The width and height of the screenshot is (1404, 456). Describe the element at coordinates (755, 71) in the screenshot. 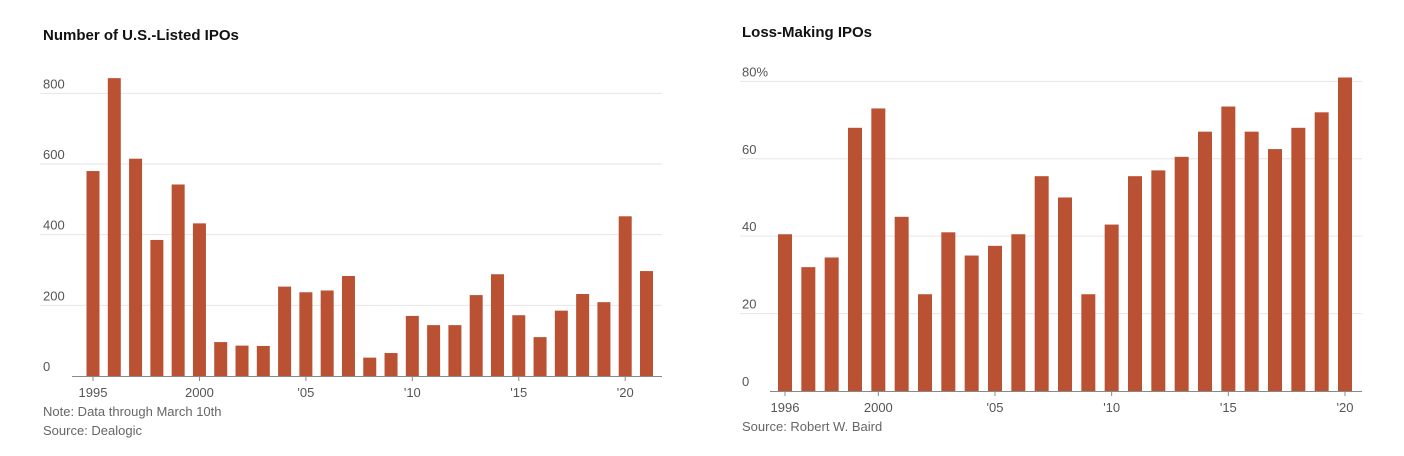

I see `y-tick-label: 80%` at that location.